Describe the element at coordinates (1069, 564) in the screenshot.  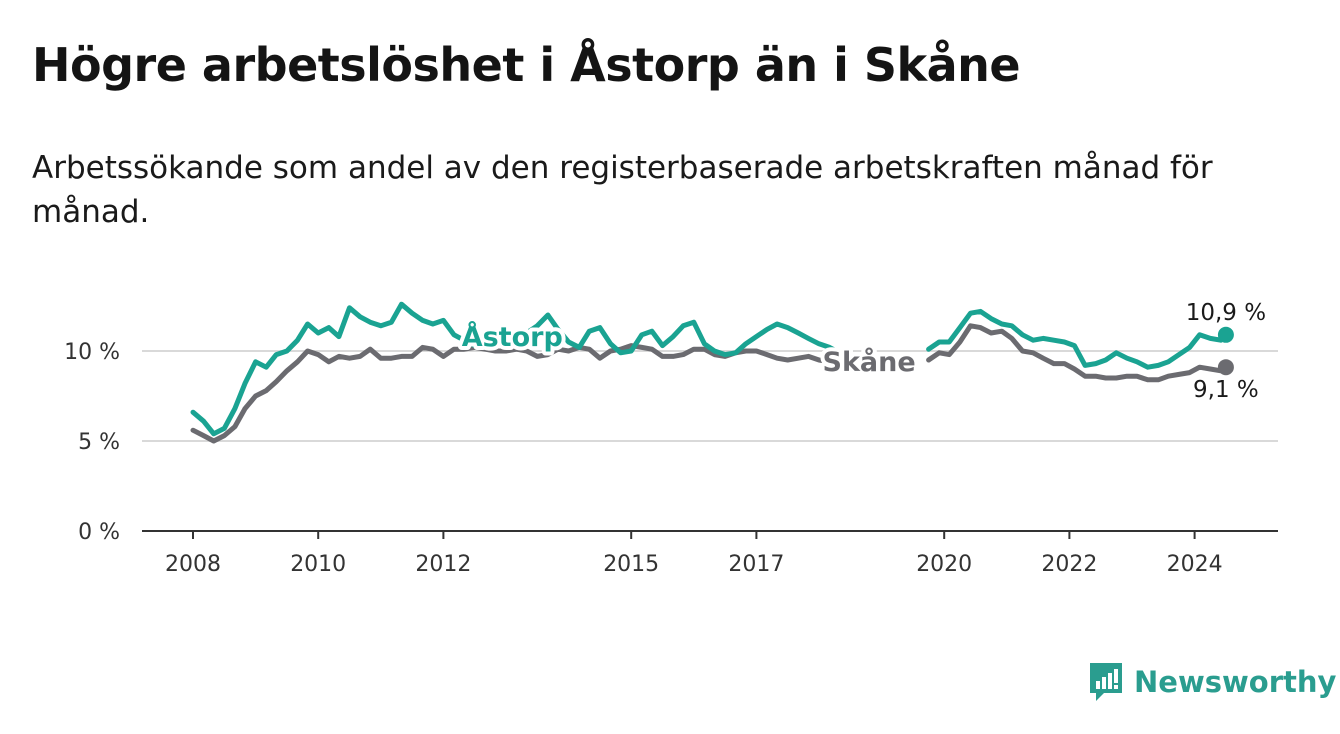
I see `x-tick-label: 2022` at that location.